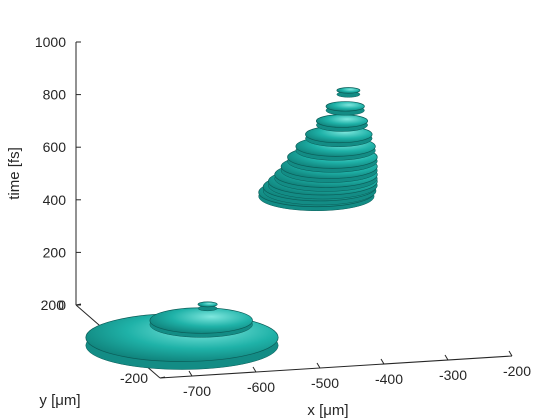 This screenshot has width=560, height=420. I want to click on x-tick-label: -200, so click(517, 371).